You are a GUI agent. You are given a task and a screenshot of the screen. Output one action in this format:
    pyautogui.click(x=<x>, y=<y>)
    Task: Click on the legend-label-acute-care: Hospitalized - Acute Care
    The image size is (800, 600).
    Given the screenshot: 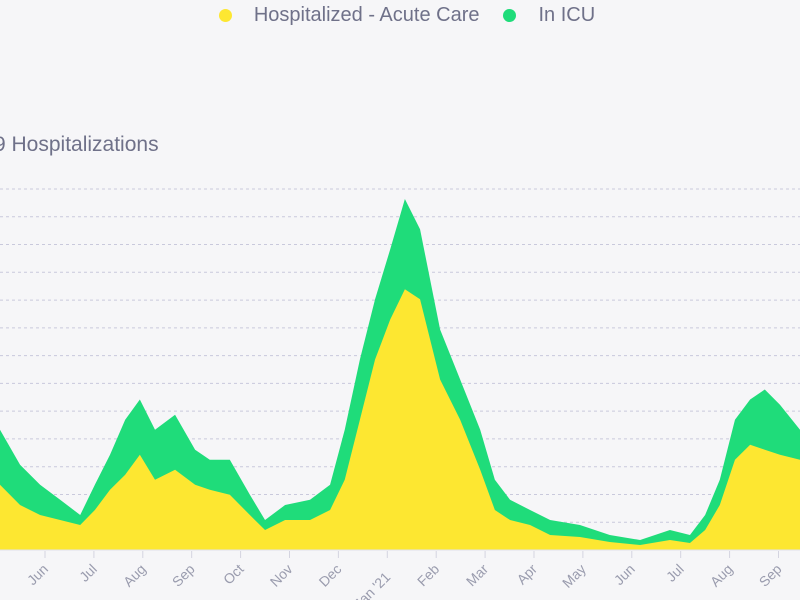 What is the action you would take?
    pyautogui.click(x=366, y=15)
    